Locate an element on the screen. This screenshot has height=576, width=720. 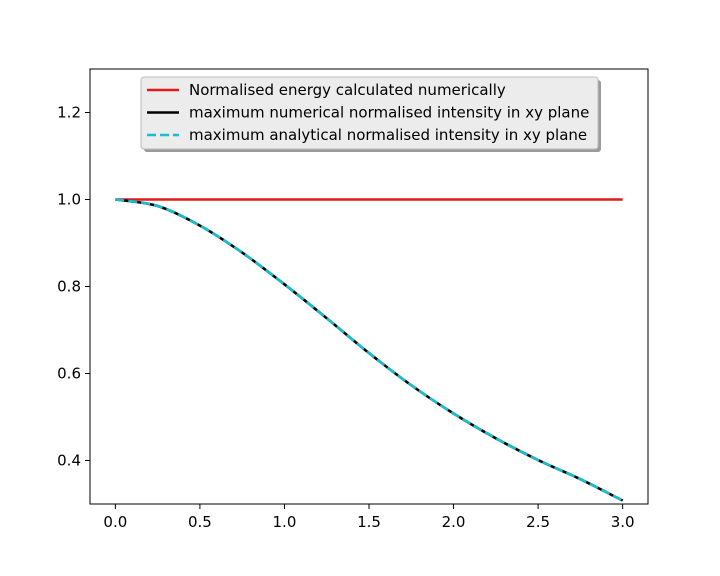
y-tick-label: 1.0 is located at coordinates (69, 200).